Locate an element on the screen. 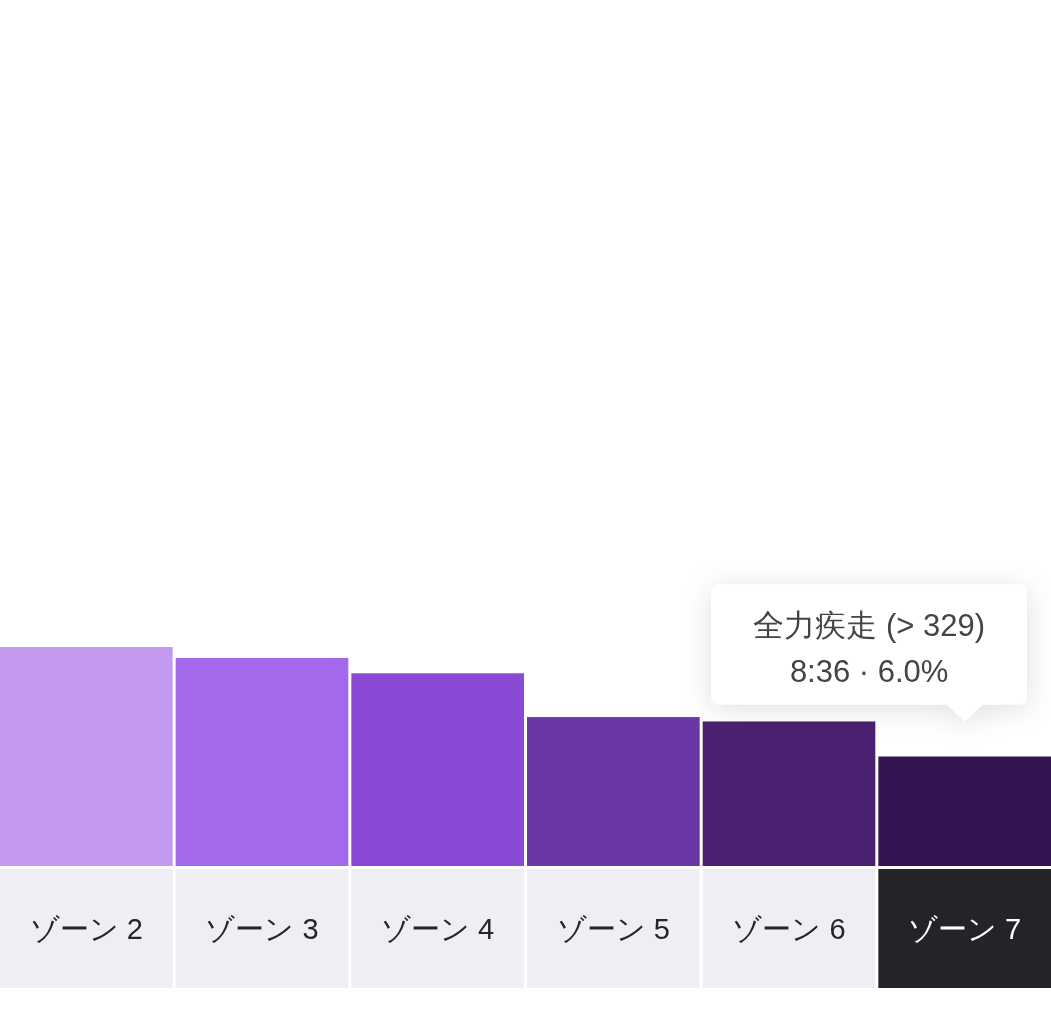  x-tick-label: ゾーン 2 is located at coordinates (86, 928).